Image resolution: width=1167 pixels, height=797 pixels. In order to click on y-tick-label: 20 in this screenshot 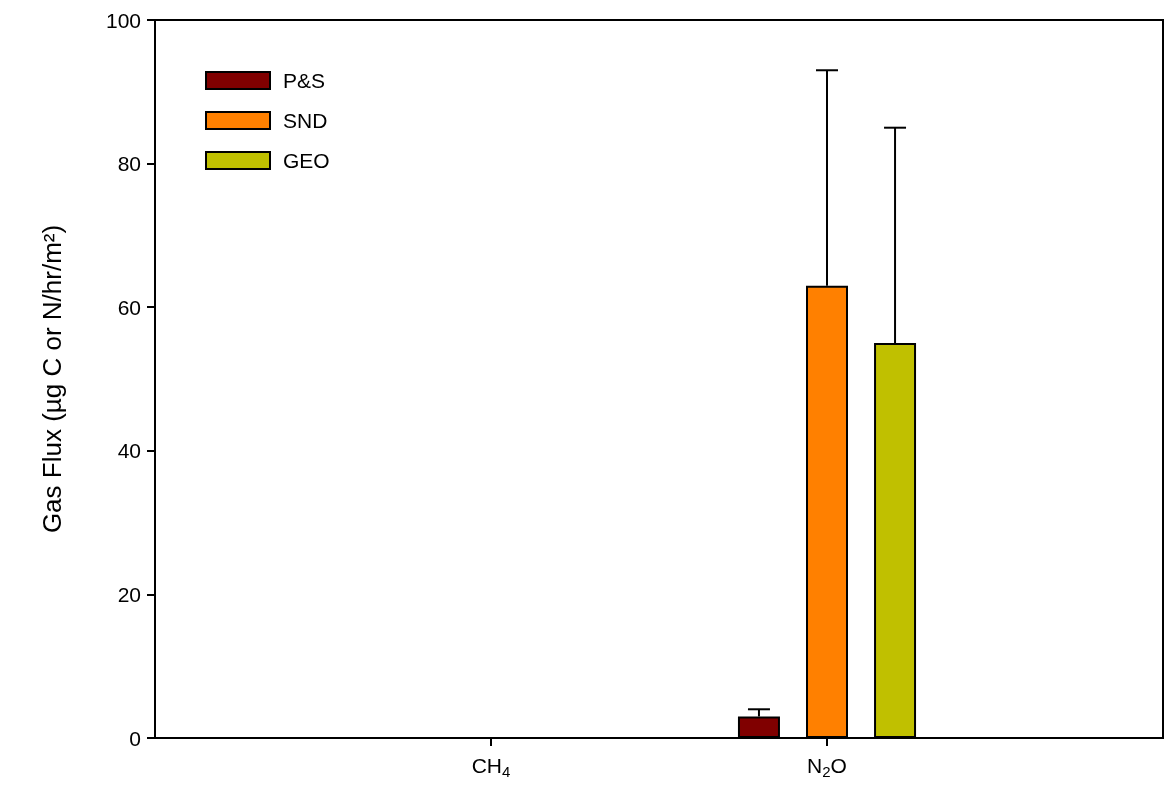, I will do `click(129, 594)`.